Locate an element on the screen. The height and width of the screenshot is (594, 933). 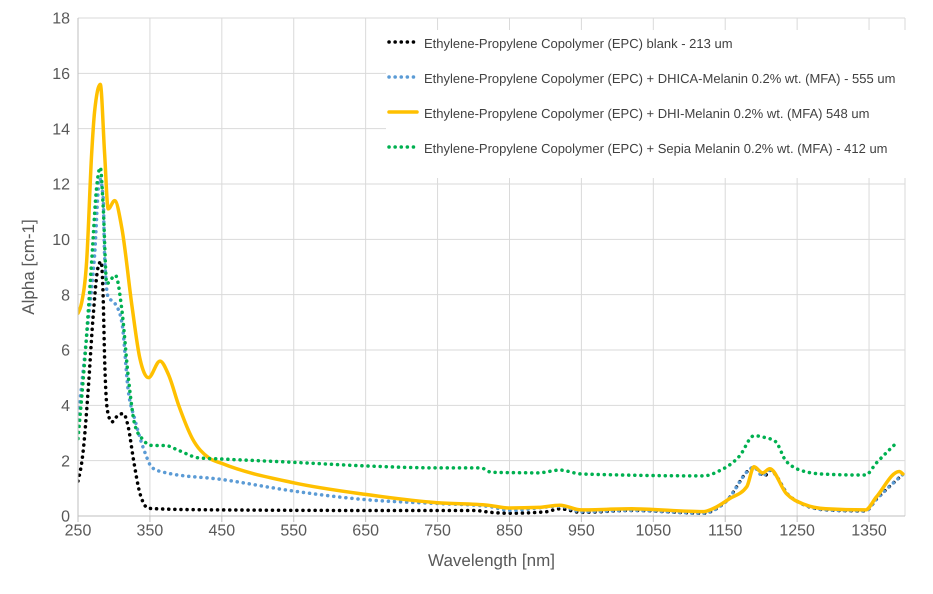
x-tick-label: 450 is located at coordinates (222, 531).